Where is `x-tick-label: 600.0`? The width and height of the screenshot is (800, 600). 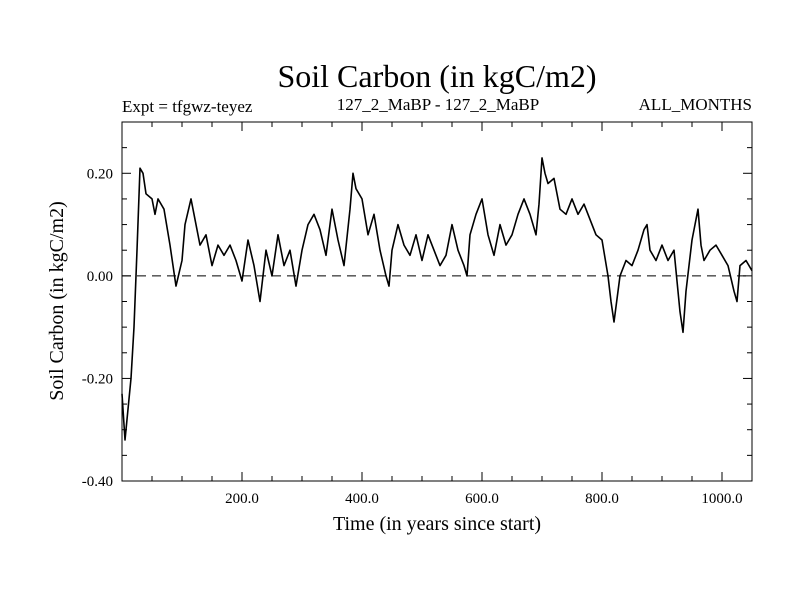
x-tick-label: 600.0 is located at coordinates (482, 499).